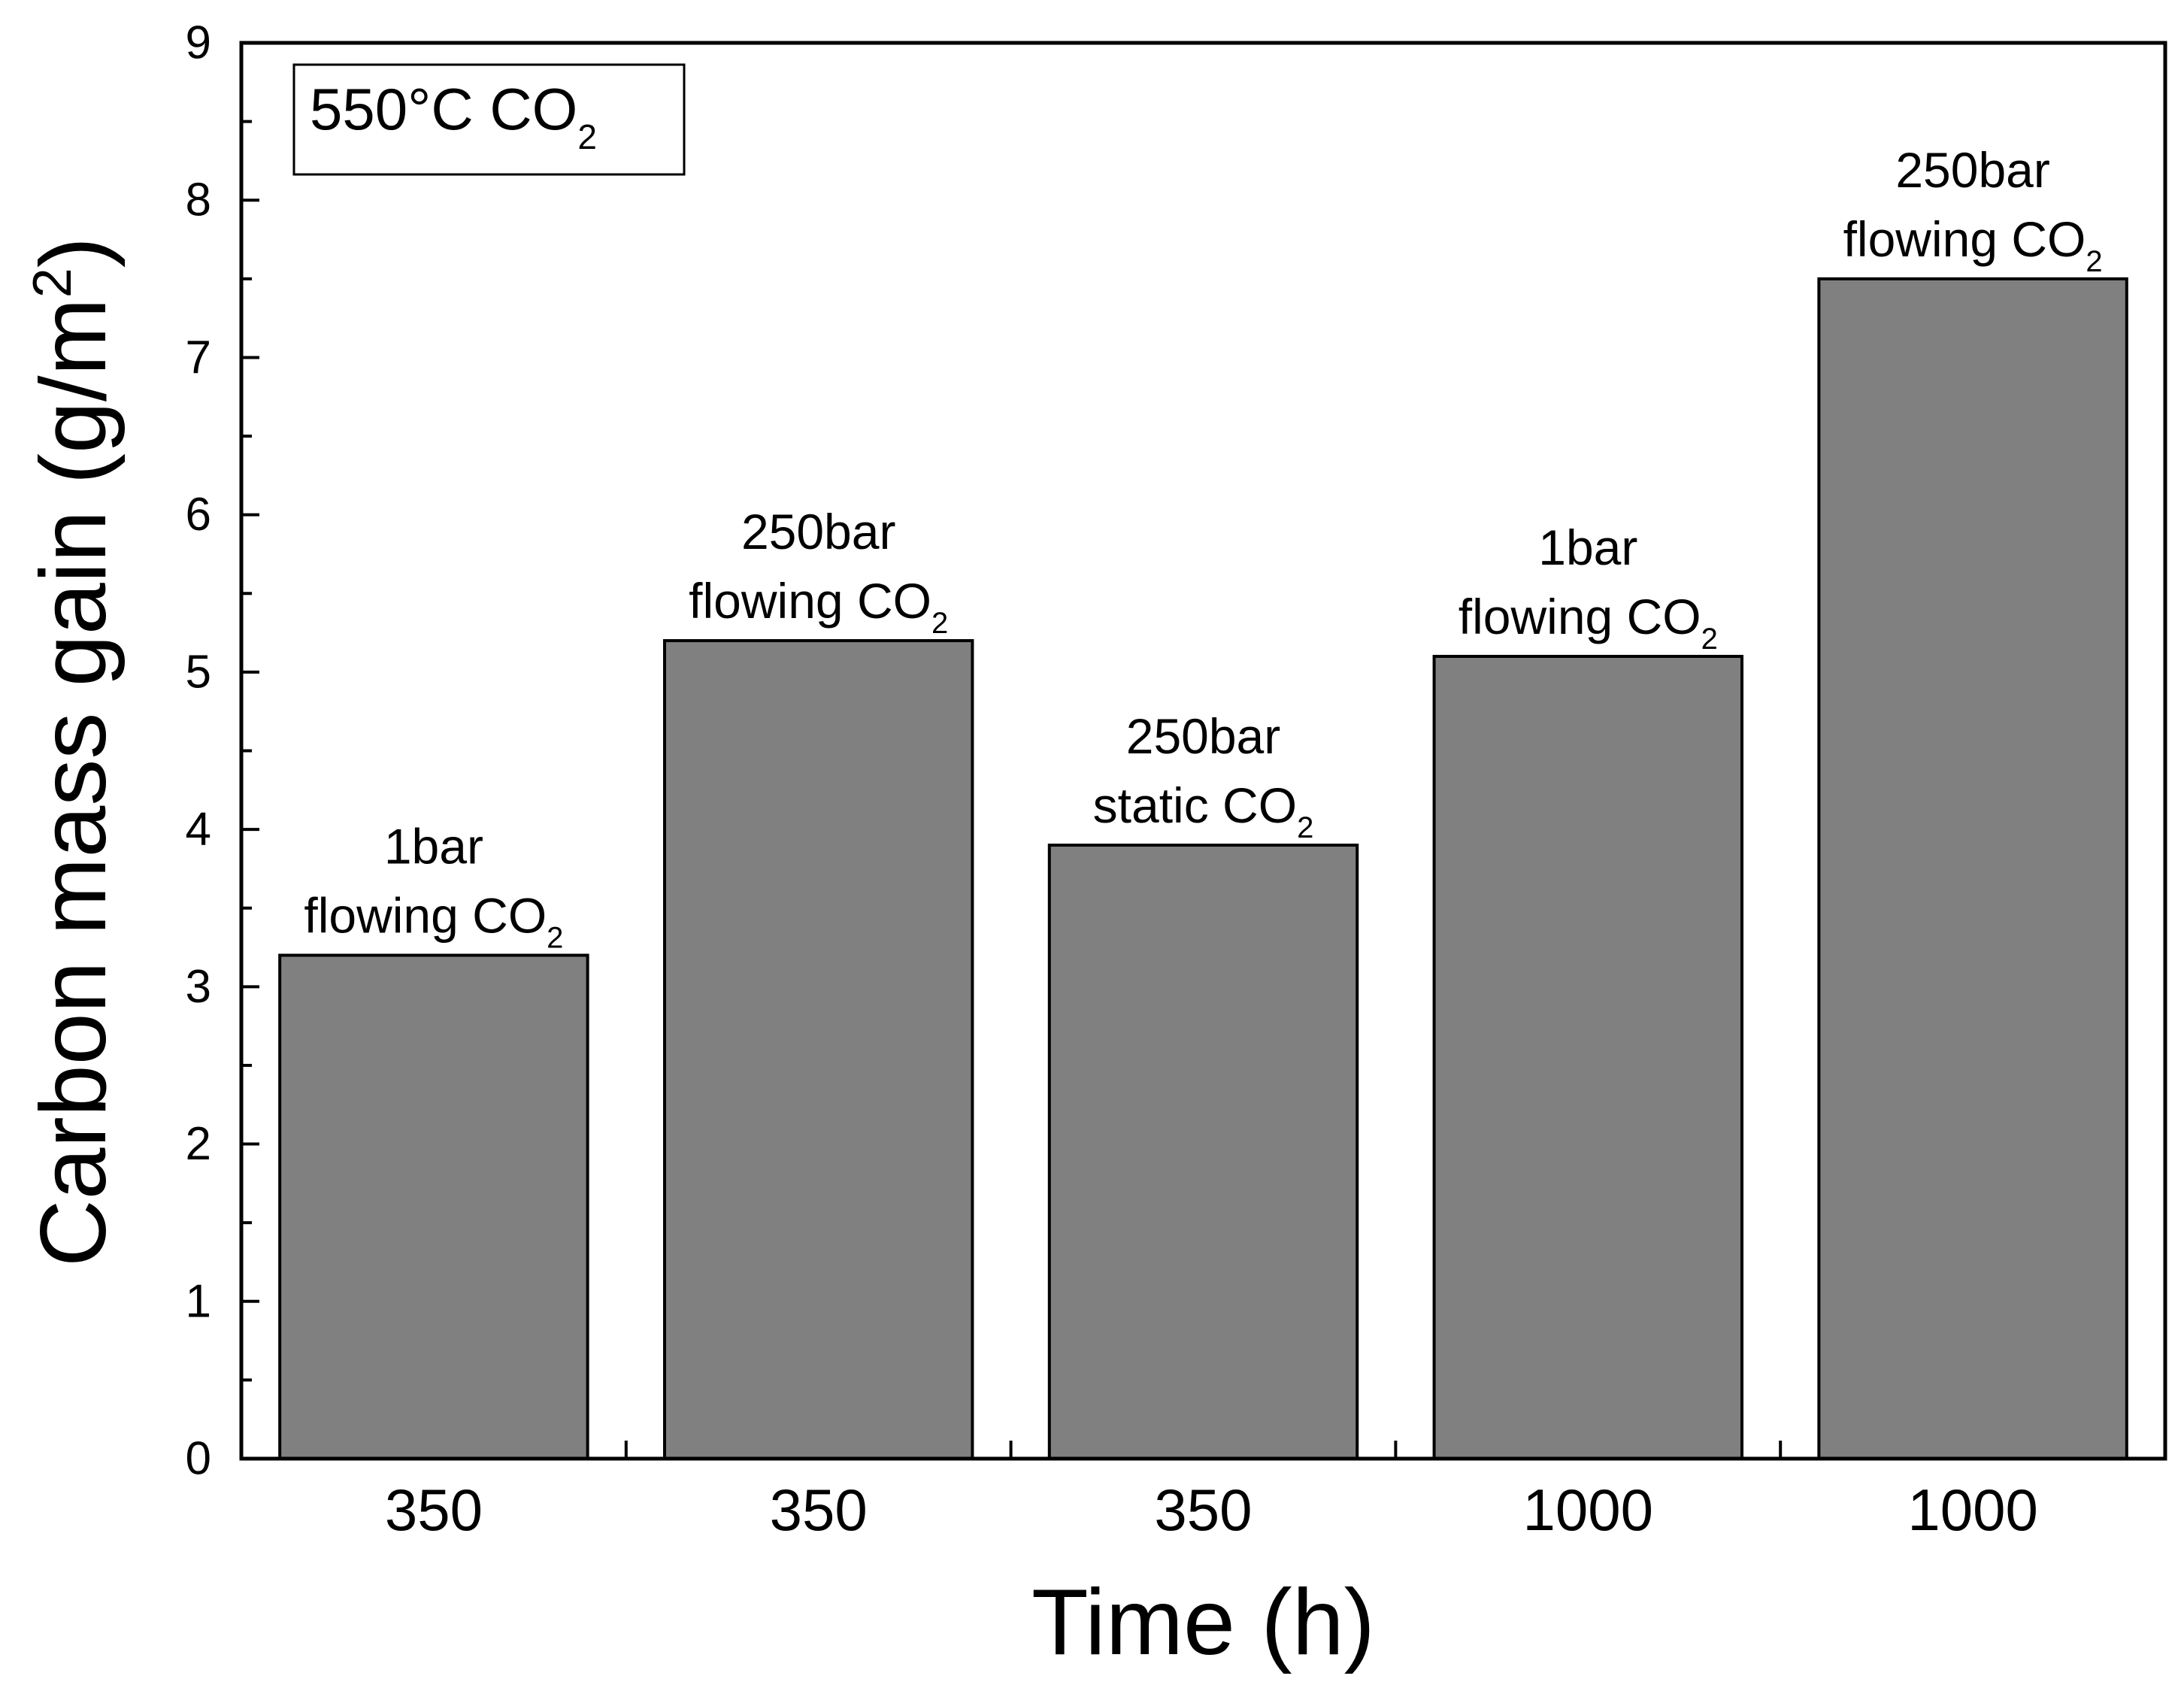 This screenshot has width=2184, height=1697. Describe the element at coordinates (198, 1144) in the screenshot. I see `y-tick-label: 2` at that location.